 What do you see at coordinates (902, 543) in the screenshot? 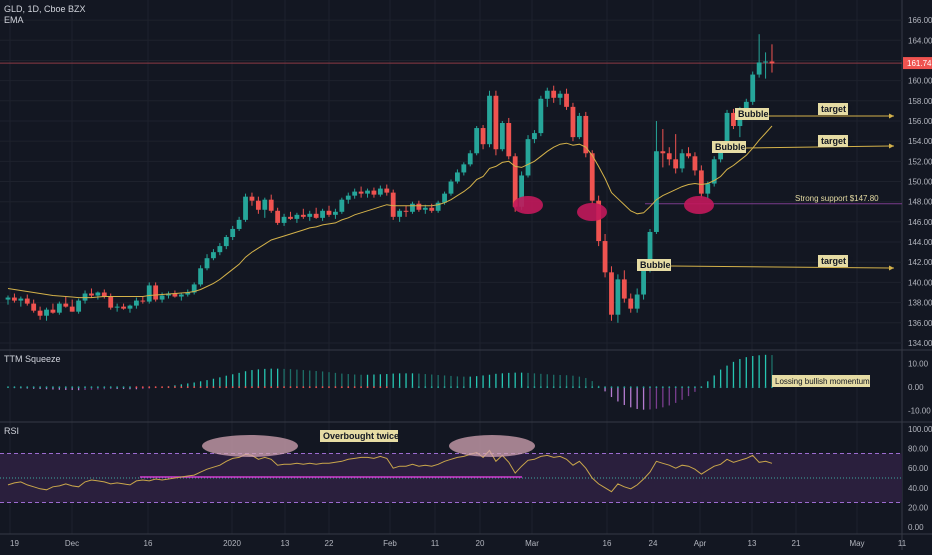
I see `x-tick-label: 11` at bounding box center [902, 543].